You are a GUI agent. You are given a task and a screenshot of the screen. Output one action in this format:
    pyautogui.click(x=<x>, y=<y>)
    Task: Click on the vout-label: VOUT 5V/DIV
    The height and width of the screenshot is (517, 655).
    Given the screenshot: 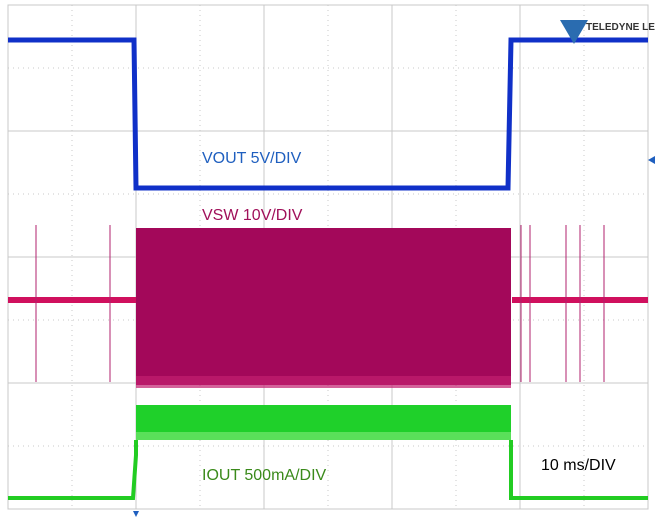 What is the action you would take?
    pyautogui.click(x=252, y=158)
    